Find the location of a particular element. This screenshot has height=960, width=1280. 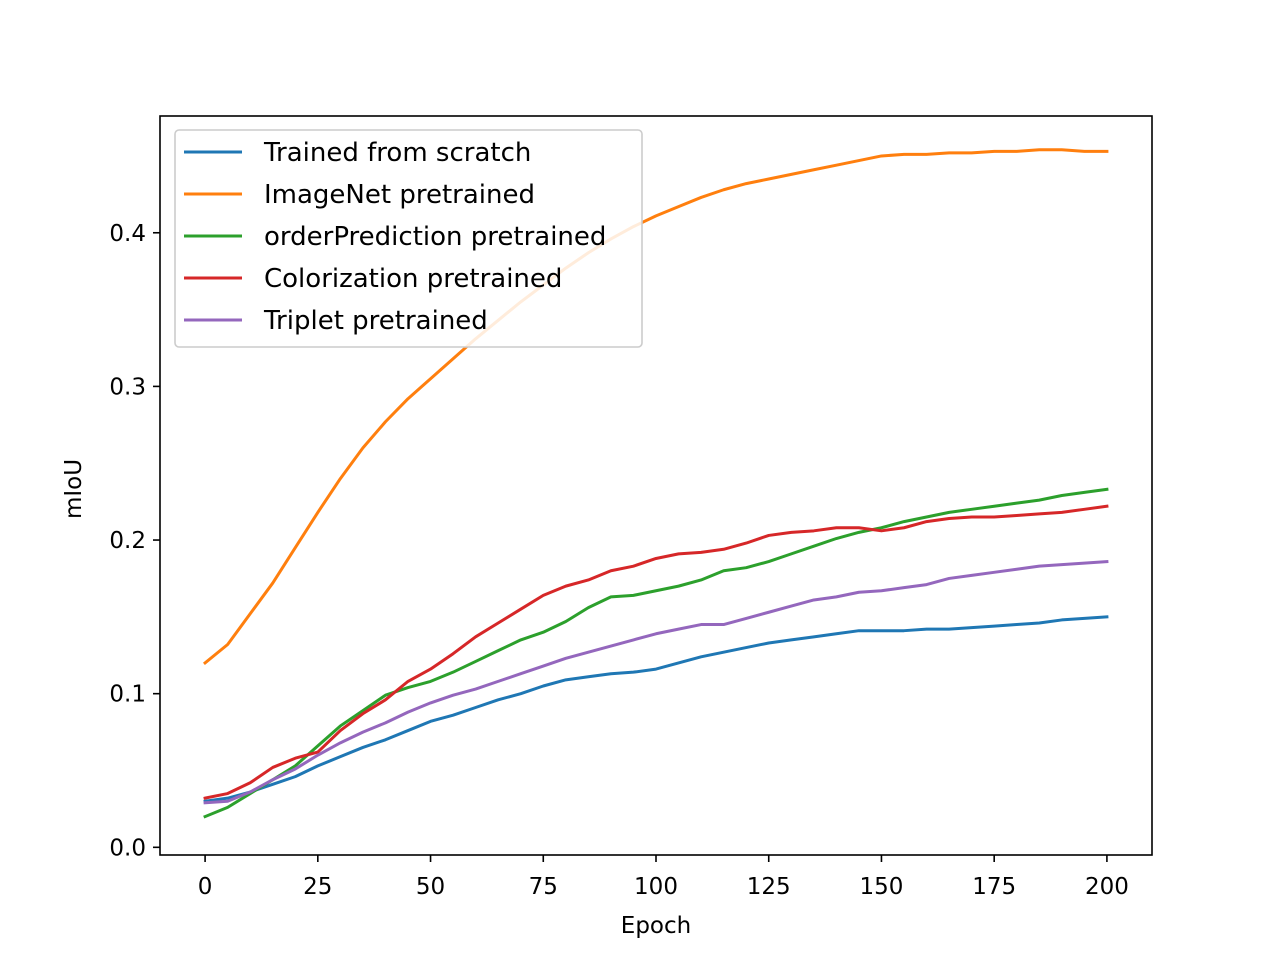

x-tick-label: 150 is located at coordinates (882, 887).